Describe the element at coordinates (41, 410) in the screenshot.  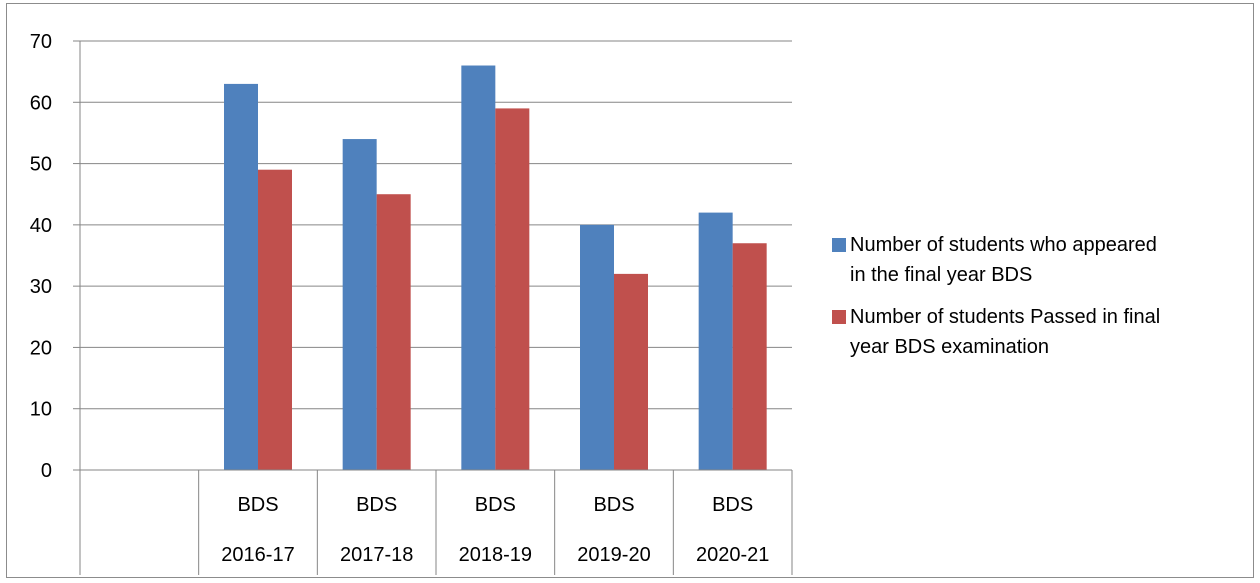
I see `y-tick-label: 10` at that location.